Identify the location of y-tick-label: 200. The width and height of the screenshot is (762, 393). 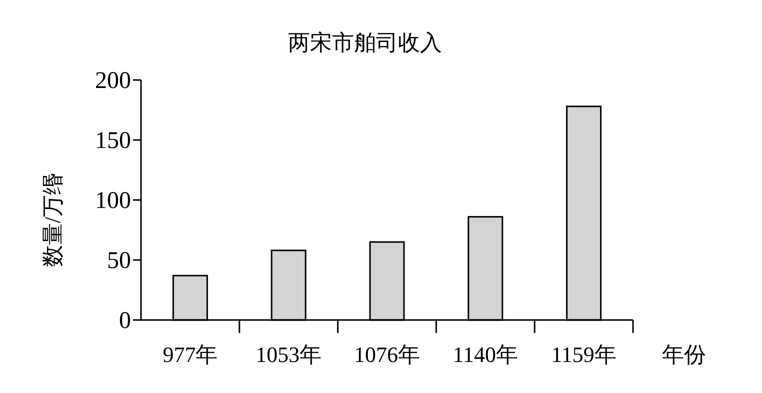
(113, 81).